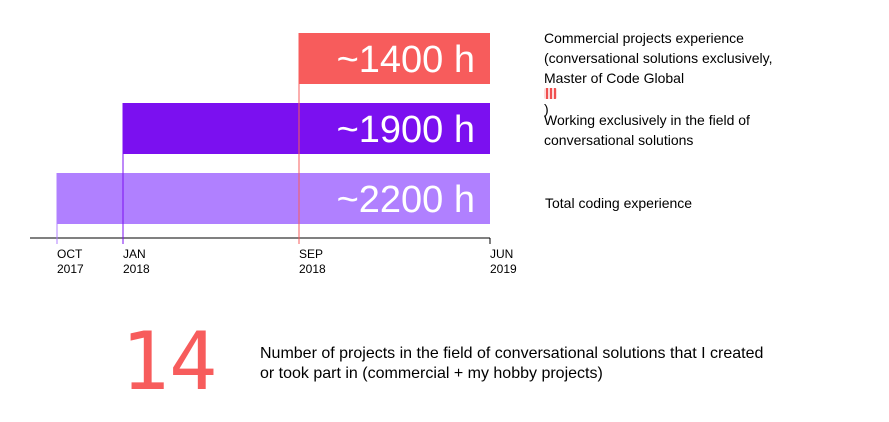 This screenshot has width=889, height=422. Describe the element at coordinates (619, 140) in the screenshot. I see `description-conversational-line2: conversational solutions` at that location.